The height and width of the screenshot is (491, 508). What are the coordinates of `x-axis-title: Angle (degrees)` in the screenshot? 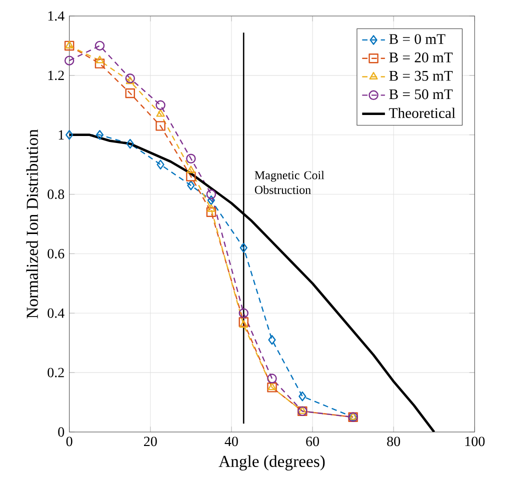 It's located at (271, 463).